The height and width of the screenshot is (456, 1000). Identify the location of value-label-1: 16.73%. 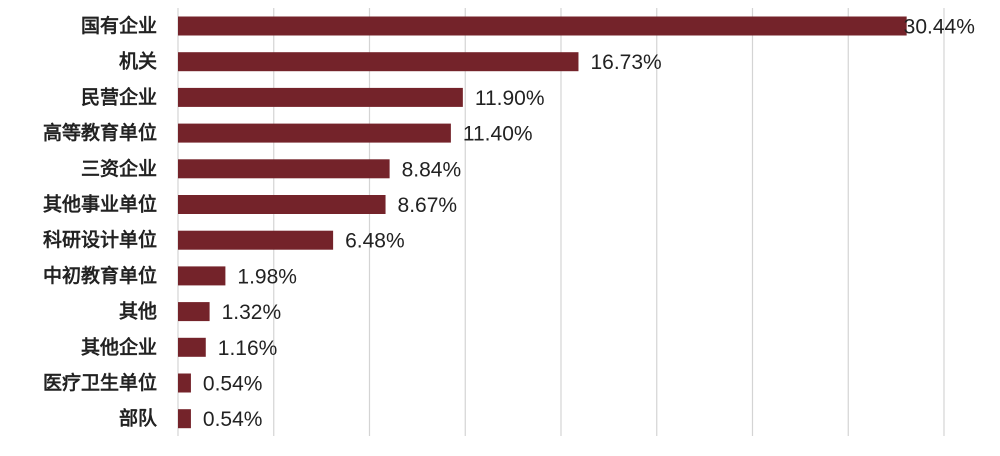
(625, 62).